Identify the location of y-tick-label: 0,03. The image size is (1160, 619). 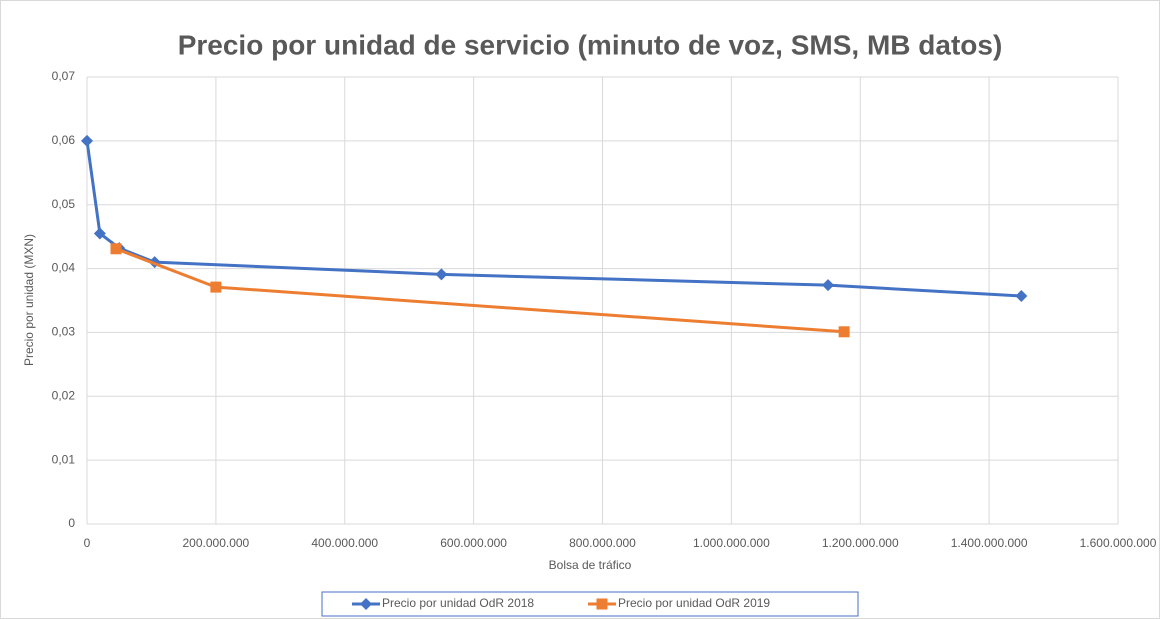
(64, 332).